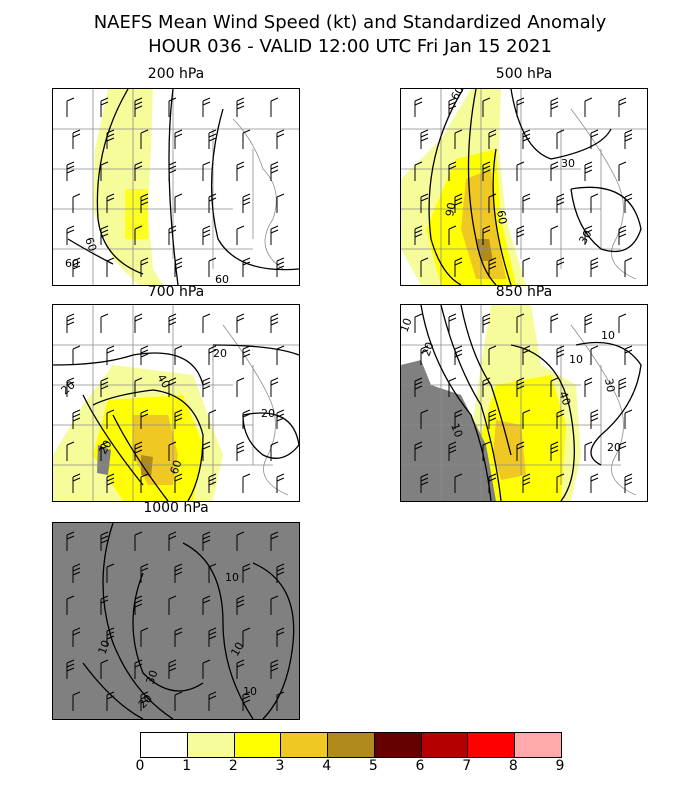 The image size is (700, 800). I want to click on map-panel-1000: 10 10 10 30 20 10, so click(176, 621).